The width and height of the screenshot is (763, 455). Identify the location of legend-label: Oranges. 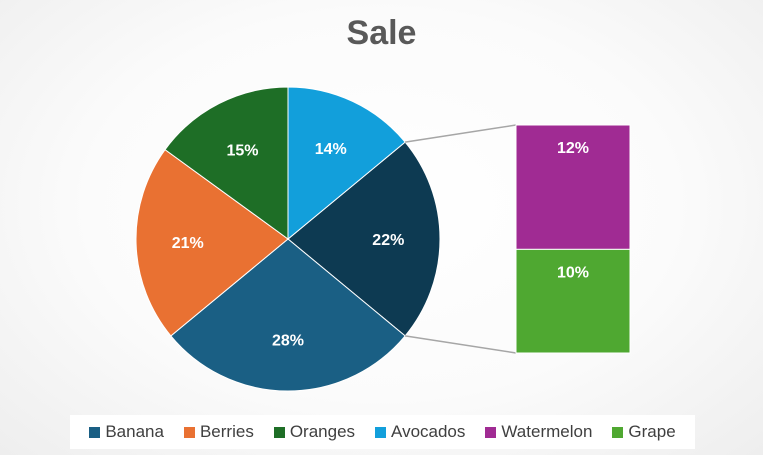
(322, 431).